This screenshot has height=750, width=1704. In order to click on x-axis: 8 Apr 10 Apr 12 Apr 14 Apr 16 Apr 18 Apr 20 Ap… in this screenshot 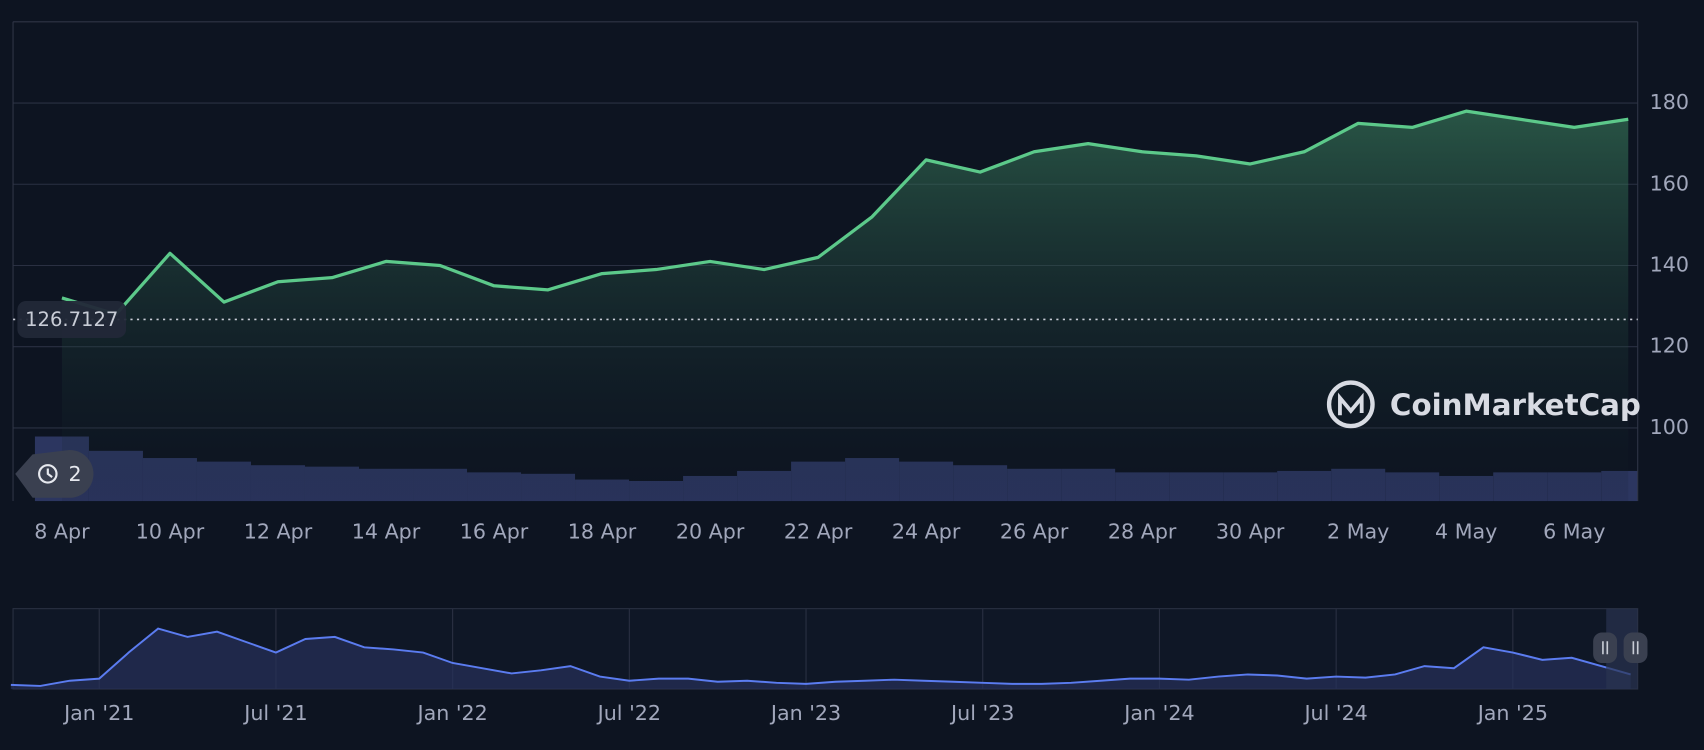, I will do `click(819, 532)`.